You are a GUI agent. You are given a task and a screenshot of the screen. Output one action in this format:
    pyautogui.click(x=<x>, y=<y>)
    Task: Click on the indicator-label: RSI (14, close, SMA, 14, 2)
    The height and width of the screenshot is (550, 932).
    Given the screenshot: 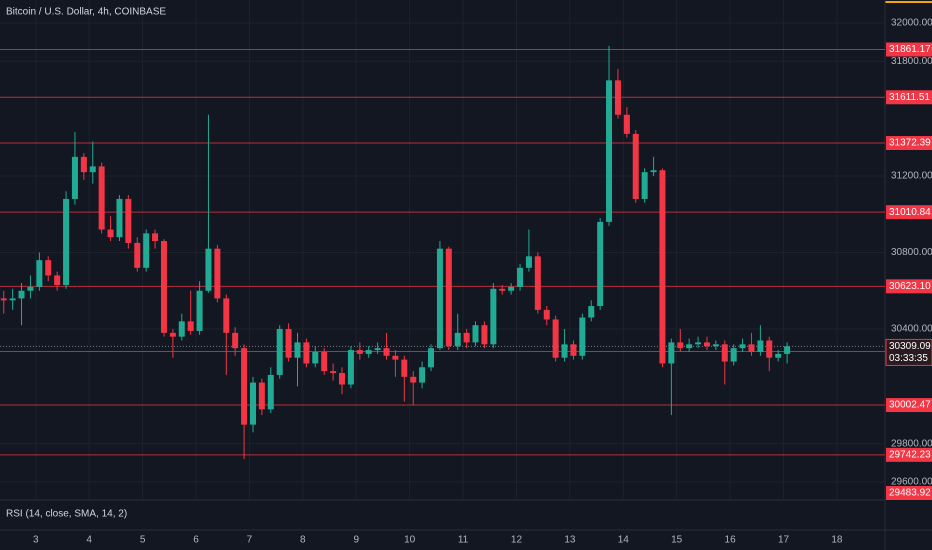 What is the action you would take?
    pyautogui.click(x=66, y=514)
    